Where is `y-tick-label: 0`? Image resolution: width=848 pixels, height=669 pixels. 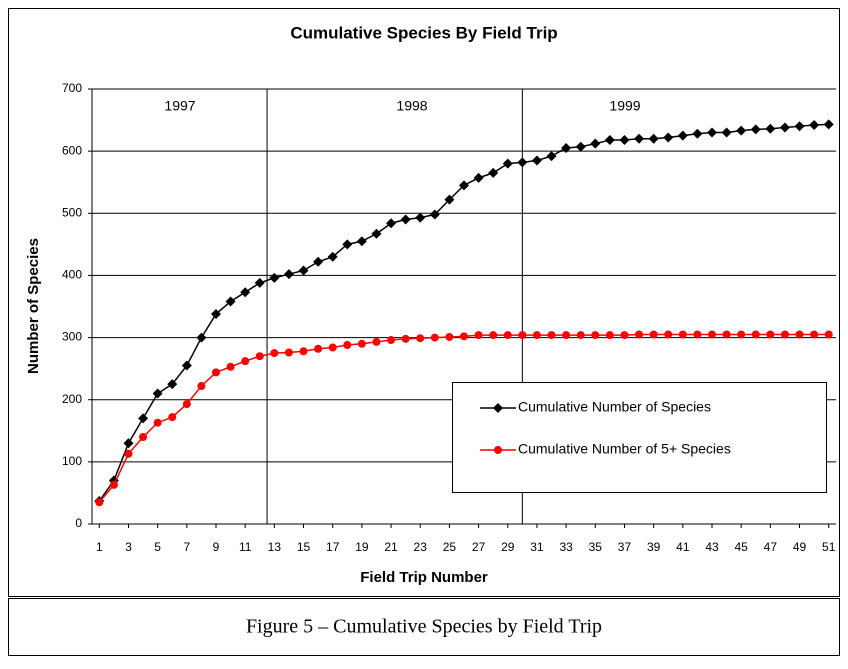 y-tick-label: 0 is located at coordinates (78, 523).